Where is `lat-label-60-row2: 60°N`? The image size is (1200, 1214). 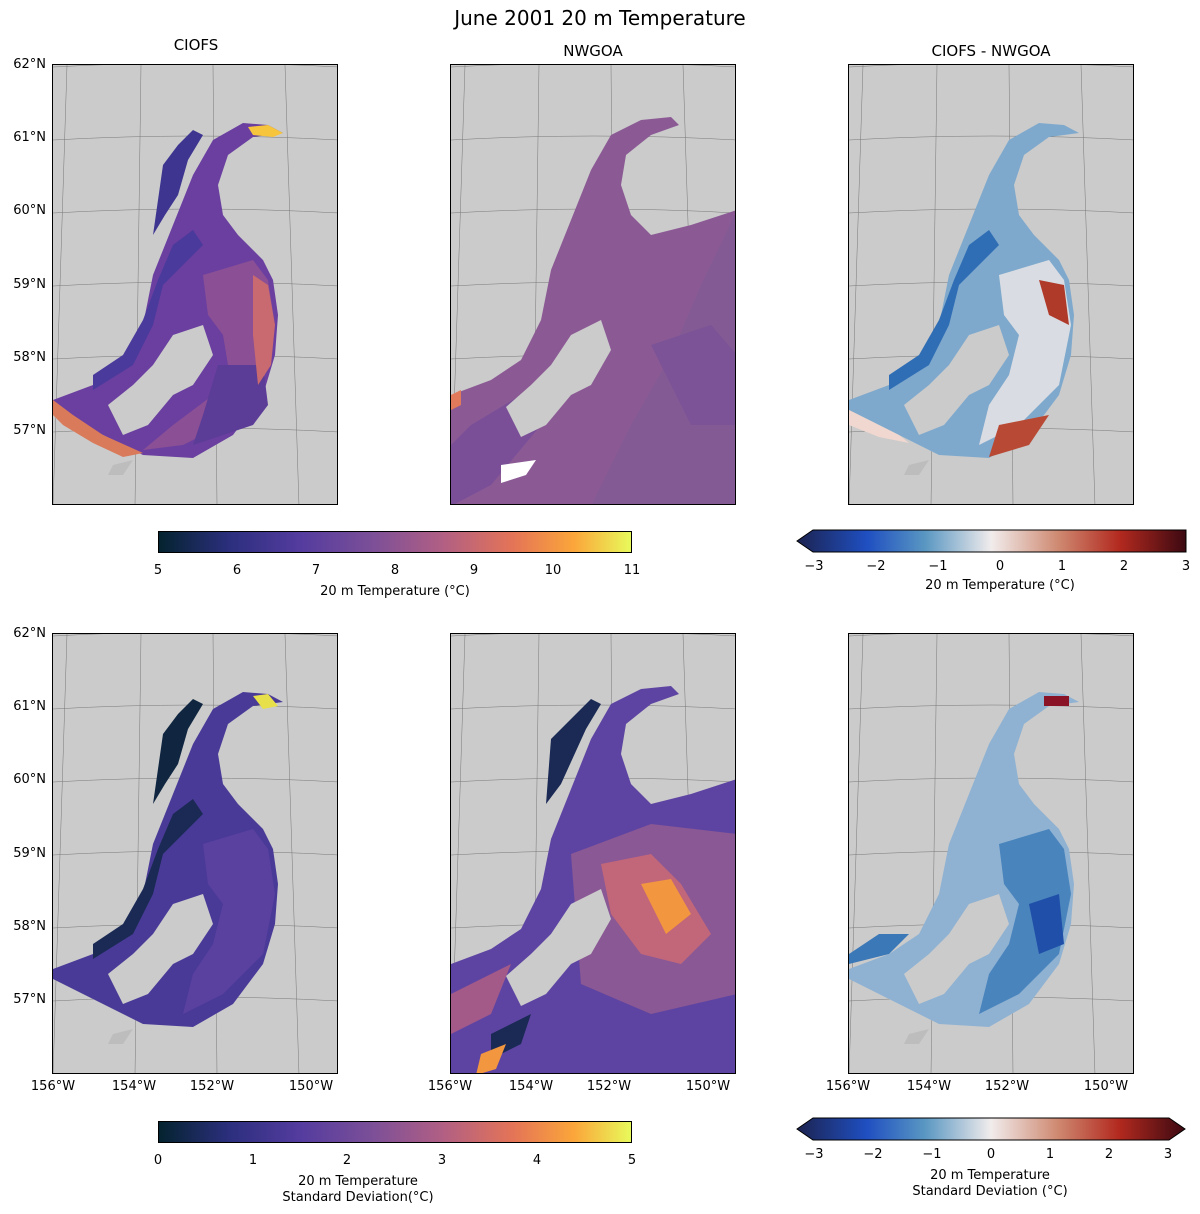 lat-label-60-row2: 60°N is located at coordinates (29, 779).